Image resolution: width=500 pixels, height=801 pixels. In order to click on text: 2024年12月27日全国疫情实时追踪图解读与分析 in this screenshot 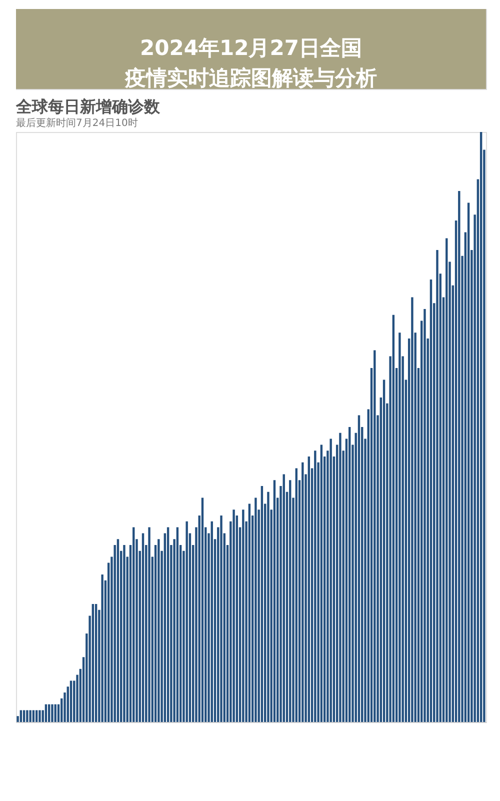, I will do `click(250, 63)`.